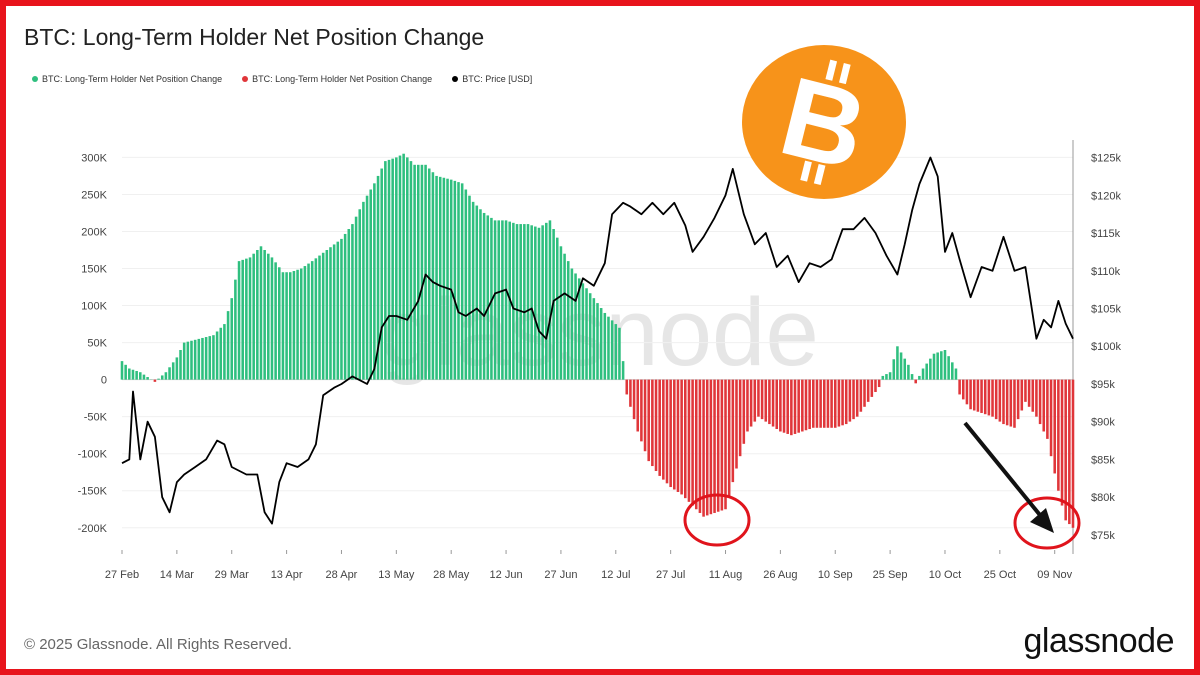  Describe the element at coordinates (245, 79) in the screenshot. I see `legend-dot-negative` at that location.